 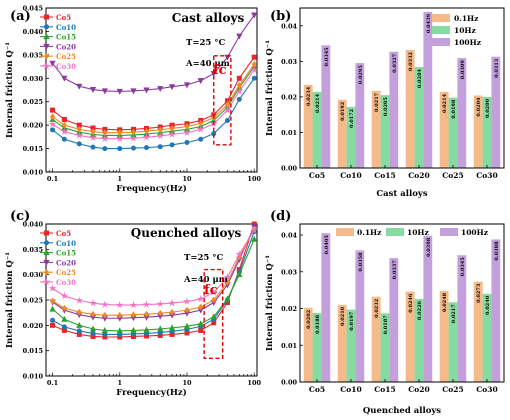 I want to click on bar-value-label: 0.0332, so click(x=411, y=61).